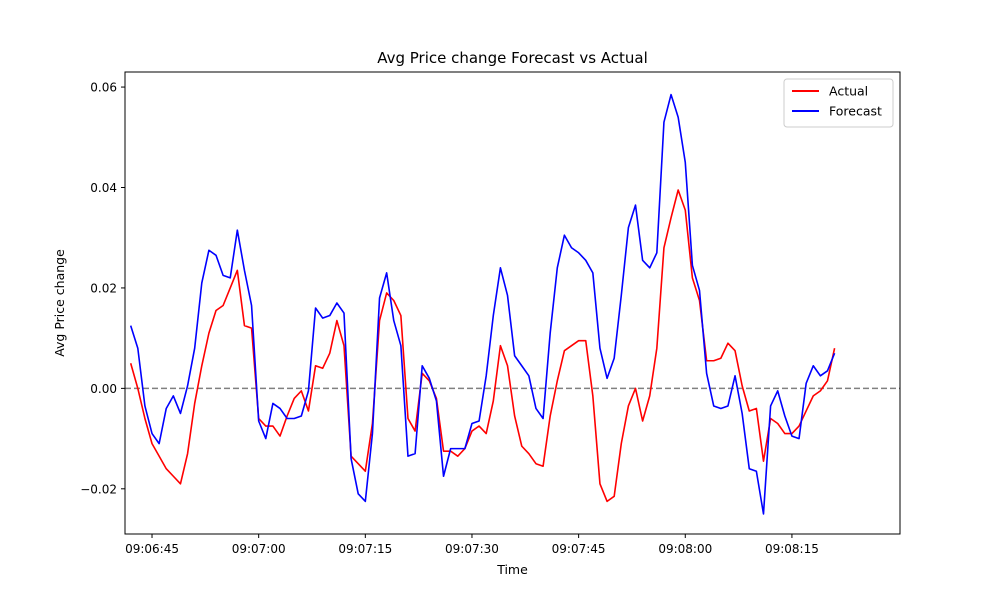 The width and height of the screenshot is (1000, 600). Describe the element at coordinates (103, 88) in the screenshot. I see `y-tick-label: 0.06` at that location.